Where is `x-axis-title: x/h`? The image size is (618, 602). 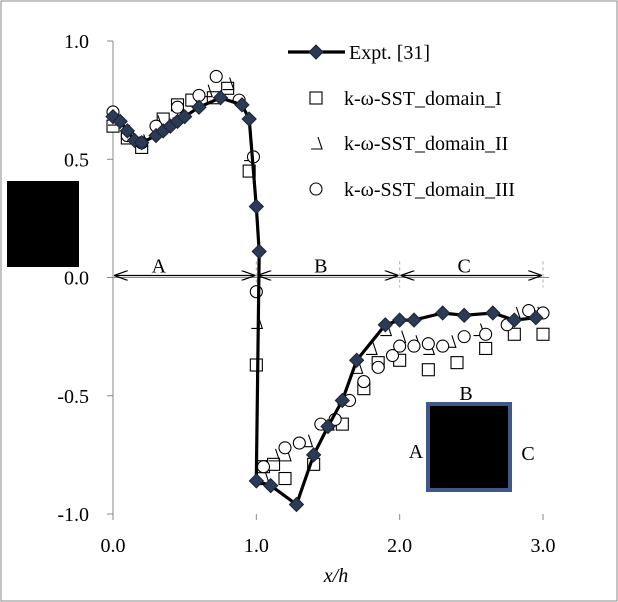
x-axis-title: x/h is located at coordinates (335, 576).